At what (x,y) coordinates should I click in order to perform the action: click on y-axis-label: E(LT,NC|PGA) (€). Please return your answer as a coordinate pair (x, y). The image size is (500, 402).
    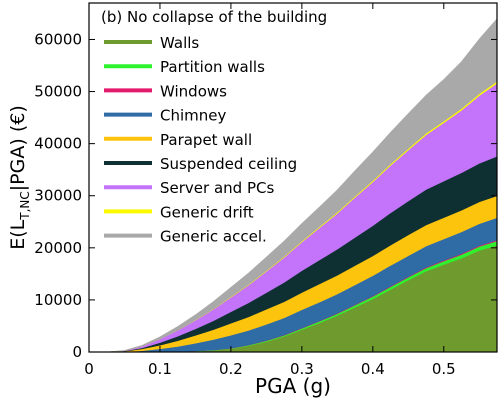
    Looking at the image, I should click on (19, 177).